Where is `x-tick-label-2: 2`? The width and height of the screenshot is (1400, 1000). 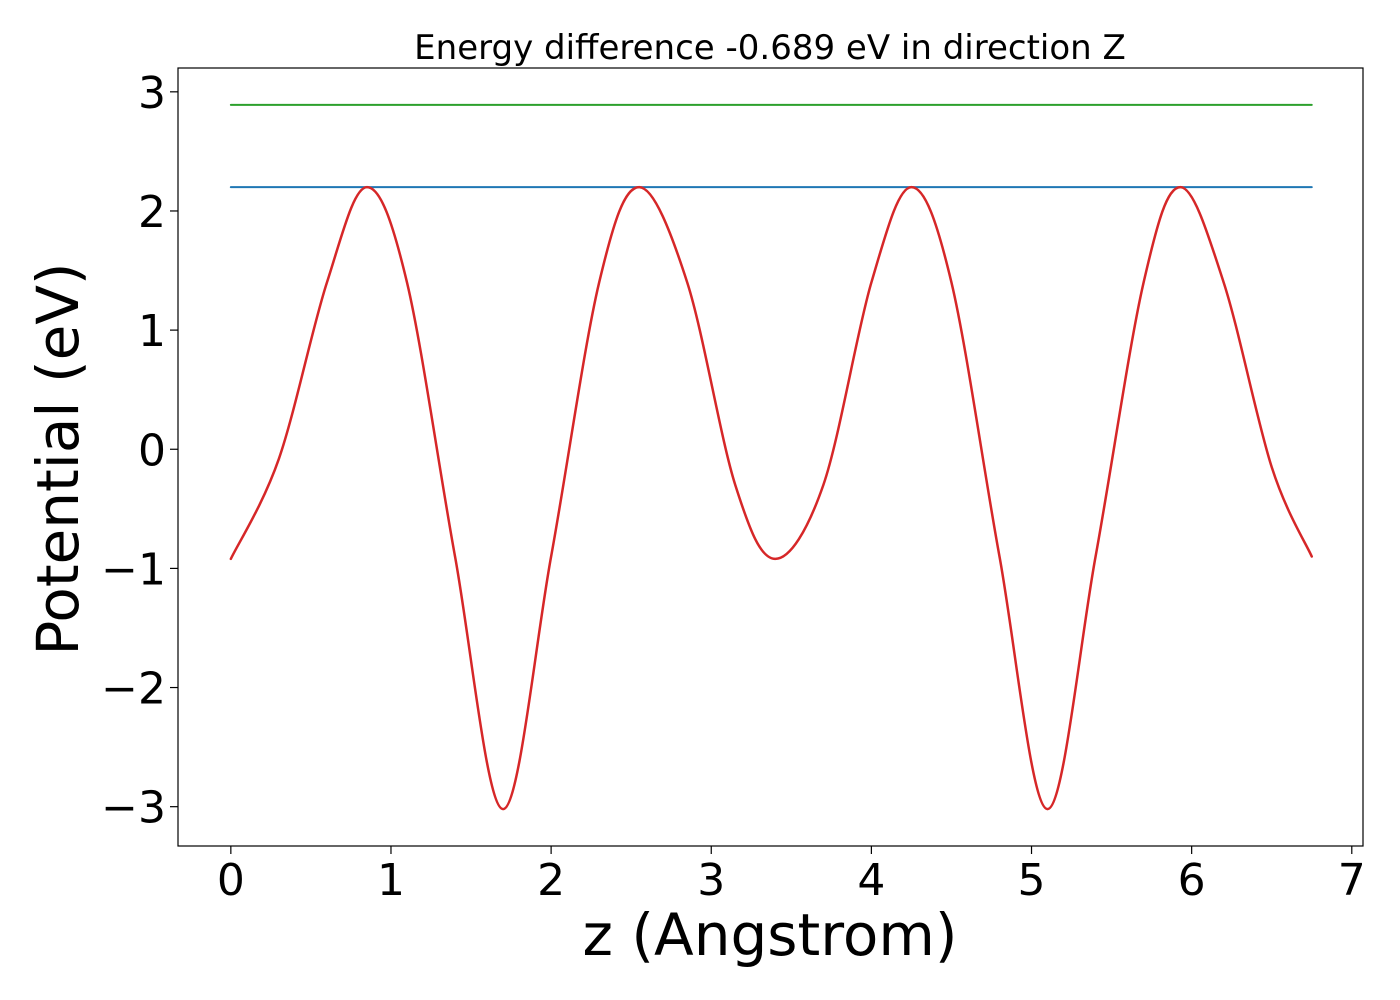 x-tick-label-2: 2 is located at coordinates (551, 880).